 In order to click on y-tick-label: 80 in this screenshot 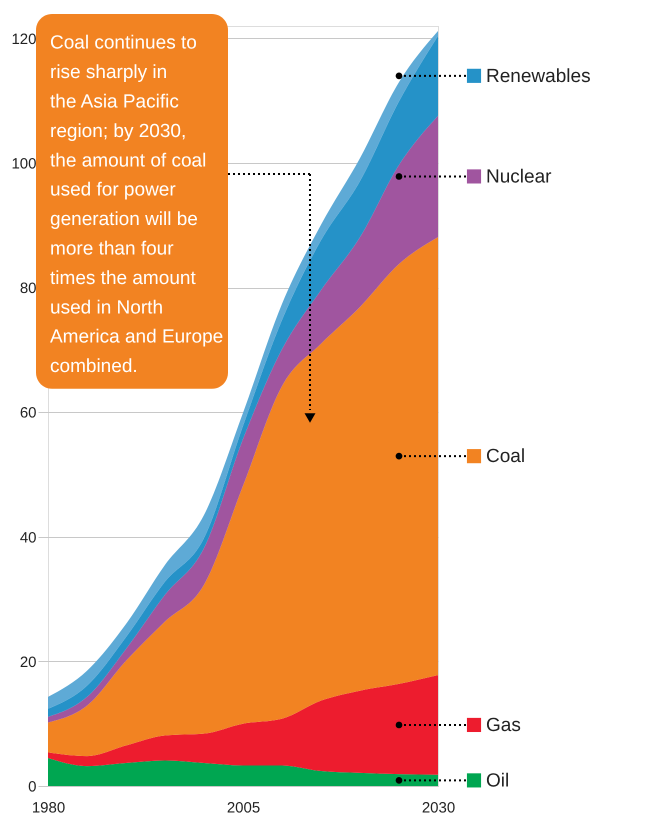, I will do `click(28, 289)`.